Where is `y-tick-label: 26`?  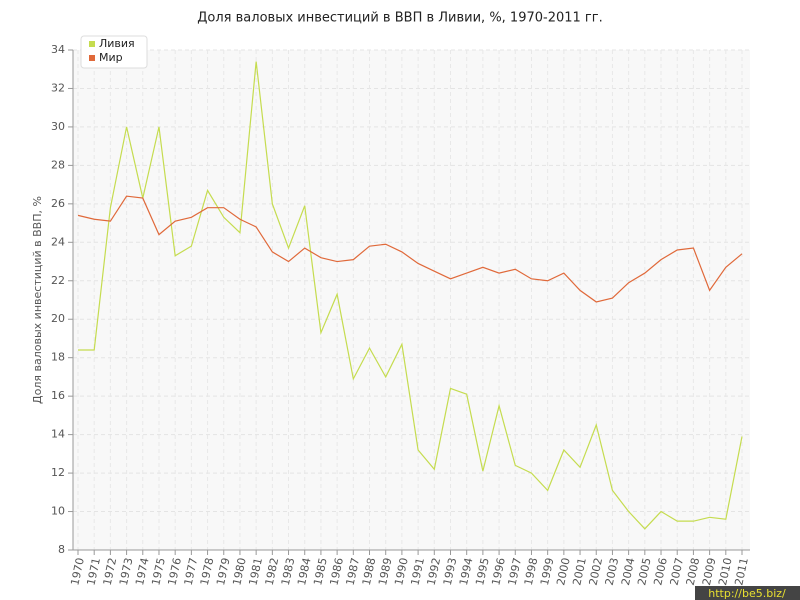
y-tick-label: 26 is located at coordinates (58, 203).